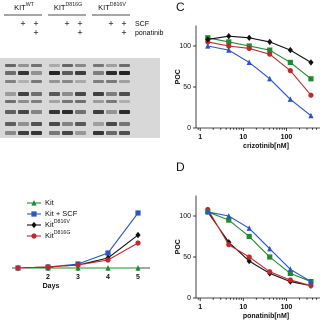 The width and height of the screenshot is (320, 320). Describe the element at coordinates (180, 7) in the screenshot. I see `panel-label: C` at that location.